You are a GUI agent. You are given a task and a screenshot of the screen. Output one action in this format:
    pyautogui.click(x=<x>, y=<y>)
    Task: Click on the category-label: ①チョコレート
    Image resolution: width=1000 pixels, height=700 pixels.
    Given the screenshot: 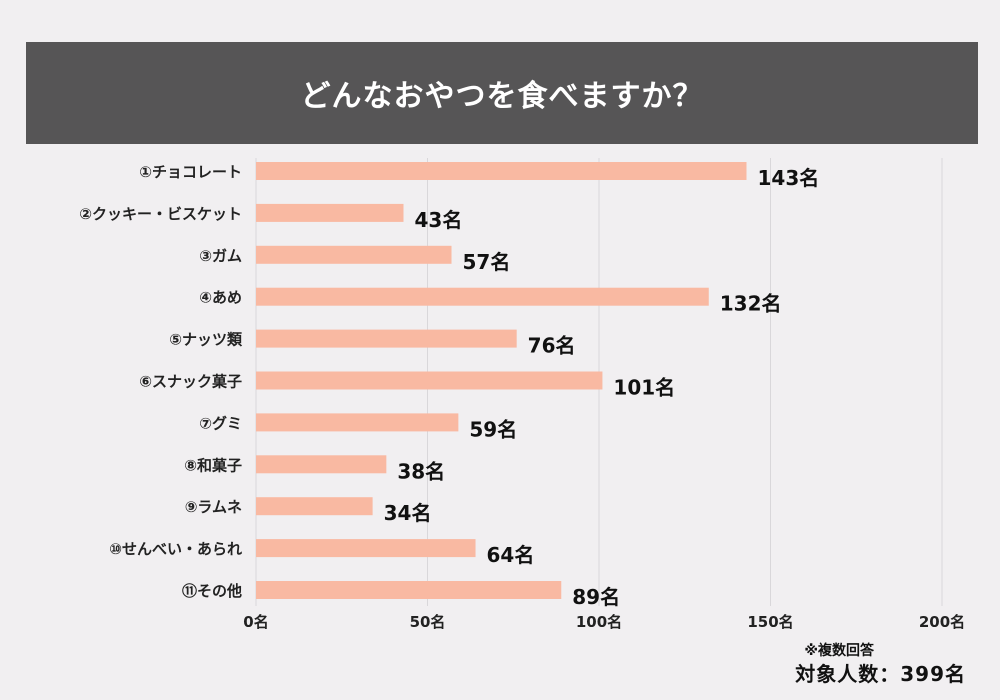 What is the action you would take?
    pyautogui.click(x=190, y=172)
    